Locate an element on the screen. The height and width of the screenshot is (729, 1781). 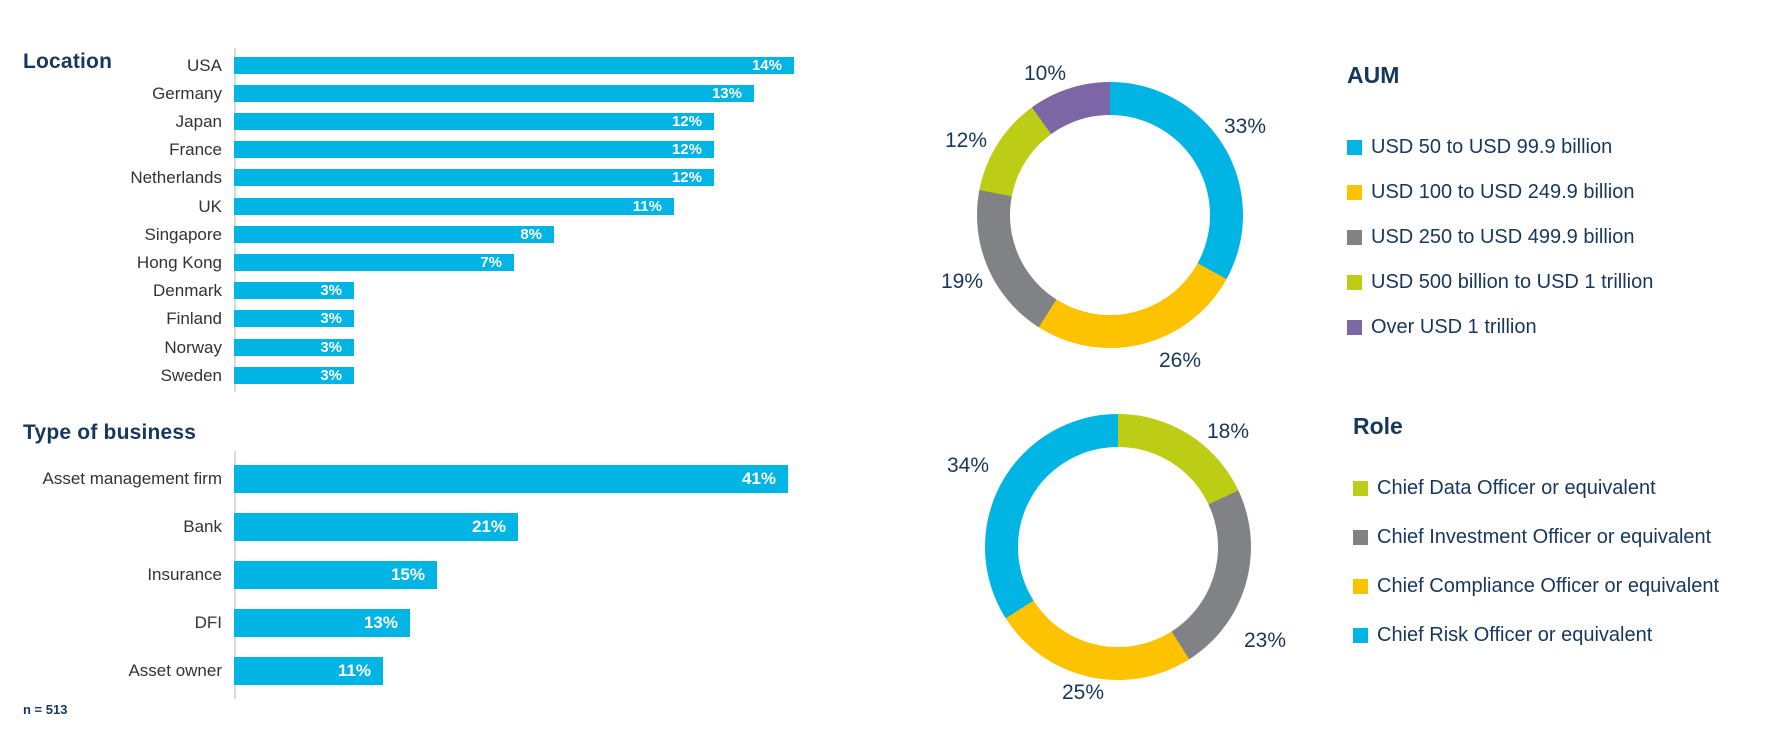
role-donut-chart is located at coordinates (1118, 547).